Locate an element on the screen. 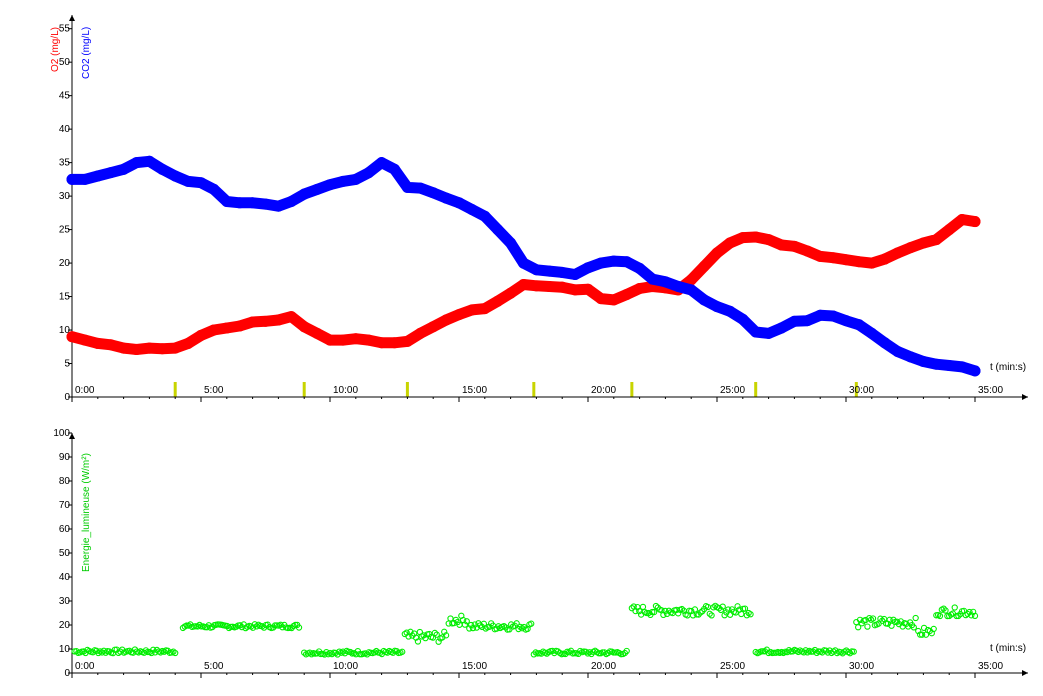 The image size is (1043, 696). top-y-tick-label: 25 is located at coordinates (65, 230).